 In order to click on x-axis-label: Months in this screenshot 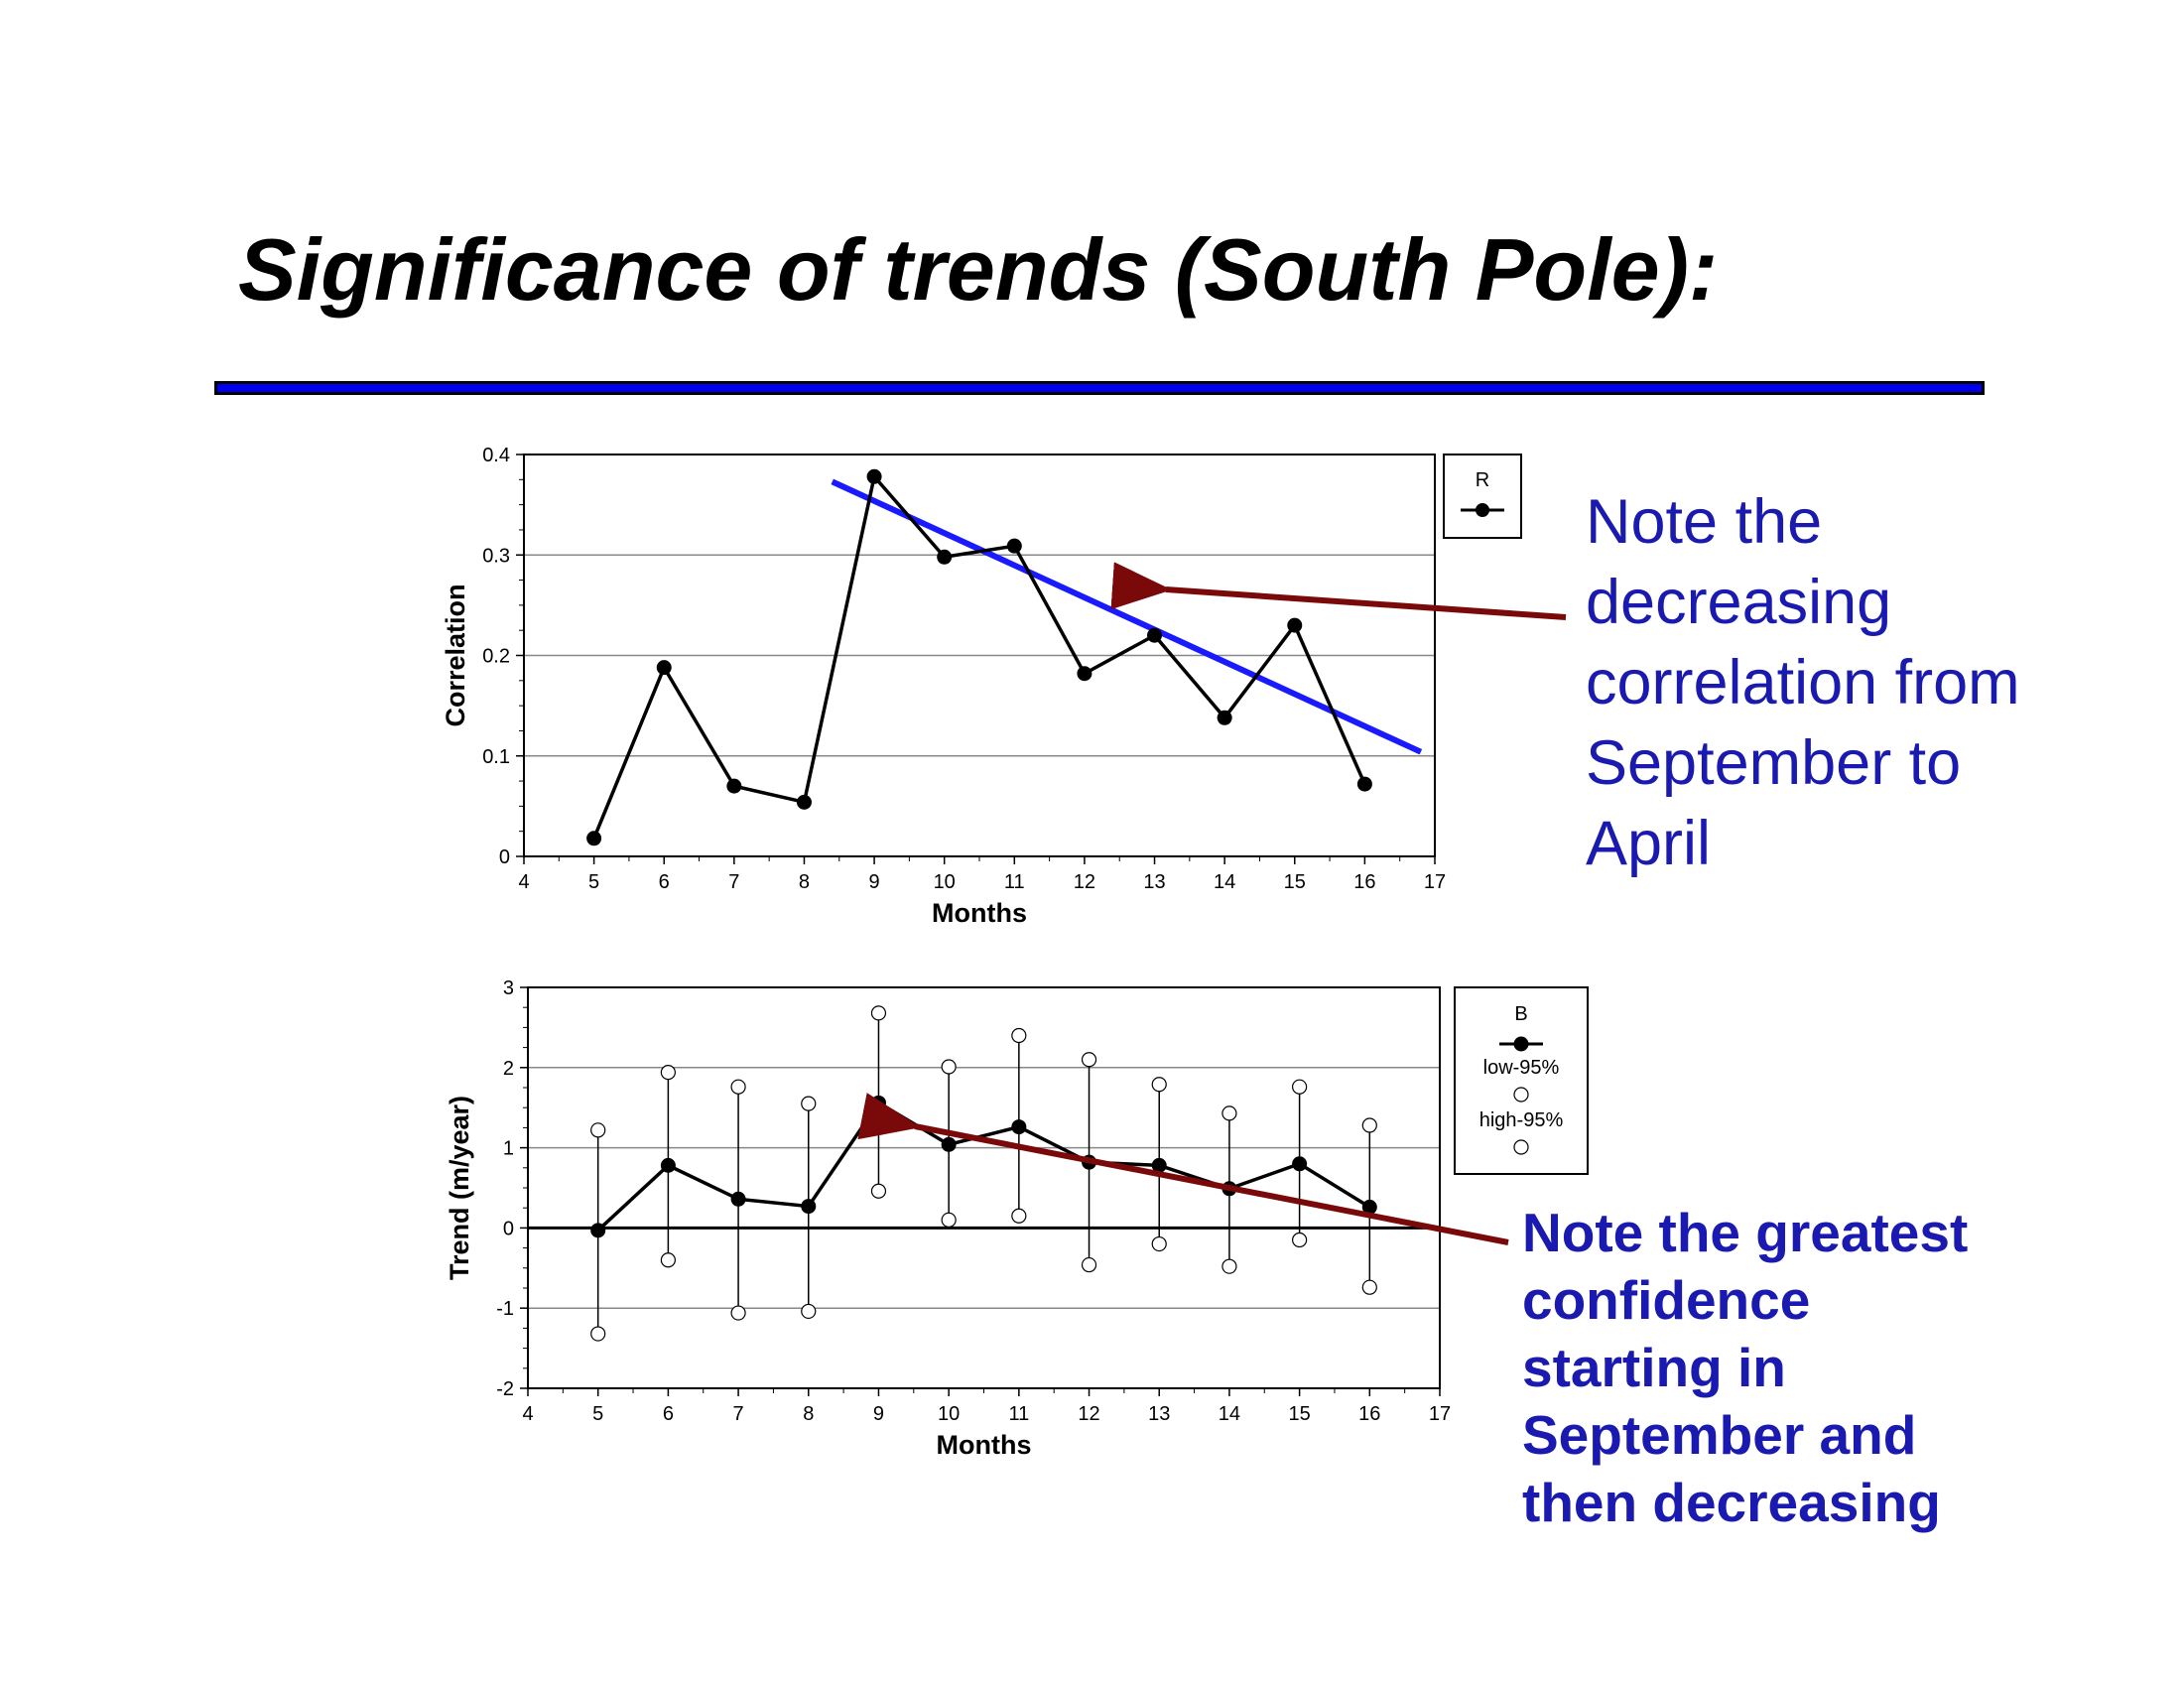, I will do `click(984, 1445)`.